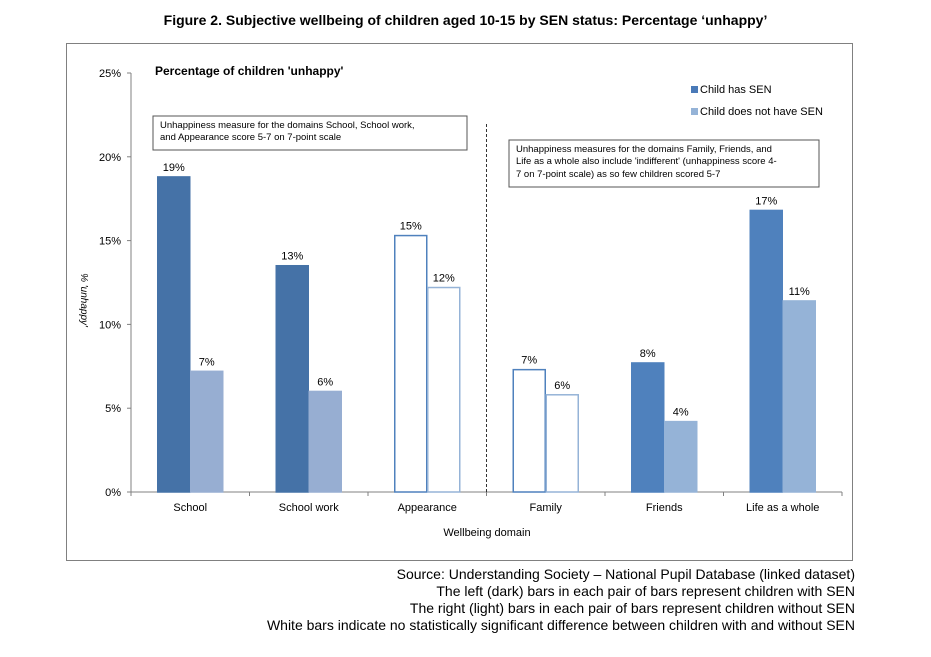 The image size is (931, 657). I want to click on legend-label-no-sen: Child does not have SEN, so click(761, 112).